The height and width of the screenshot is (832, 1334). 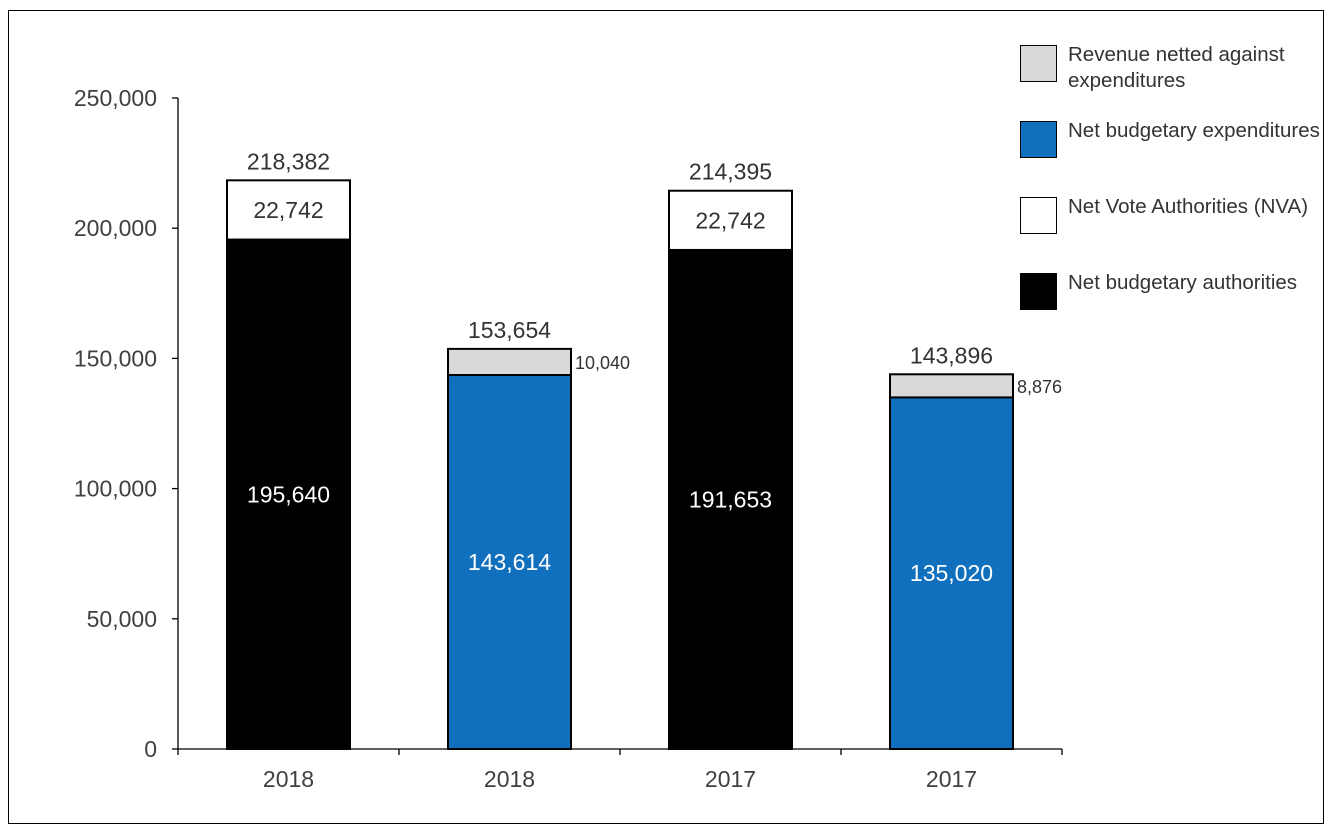 I want to click on data-label: 143,614, so click(x=509, y=562).